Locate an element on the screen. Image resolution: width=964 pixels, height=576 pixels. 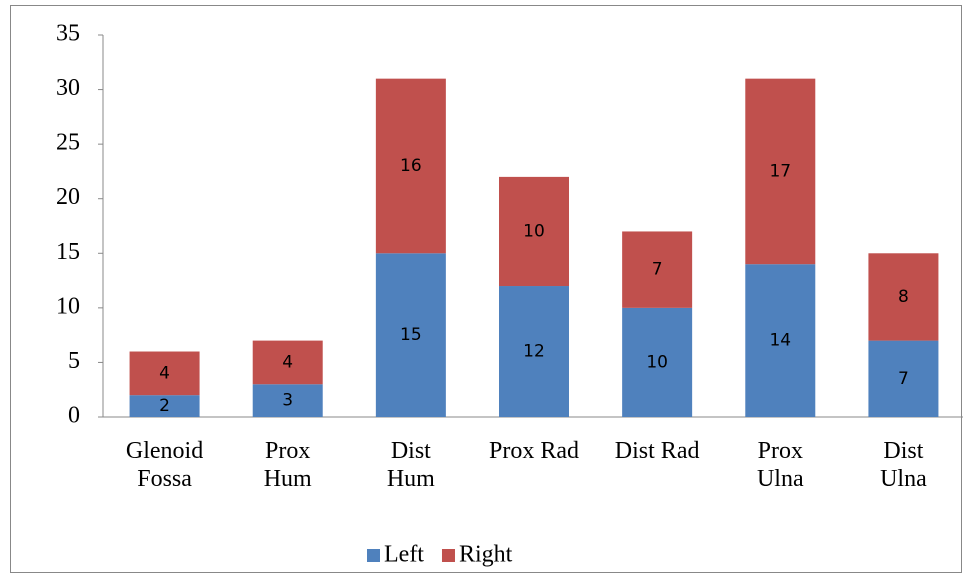
x-tick-label: Dist Ulna is located at coordinates (903, 465).